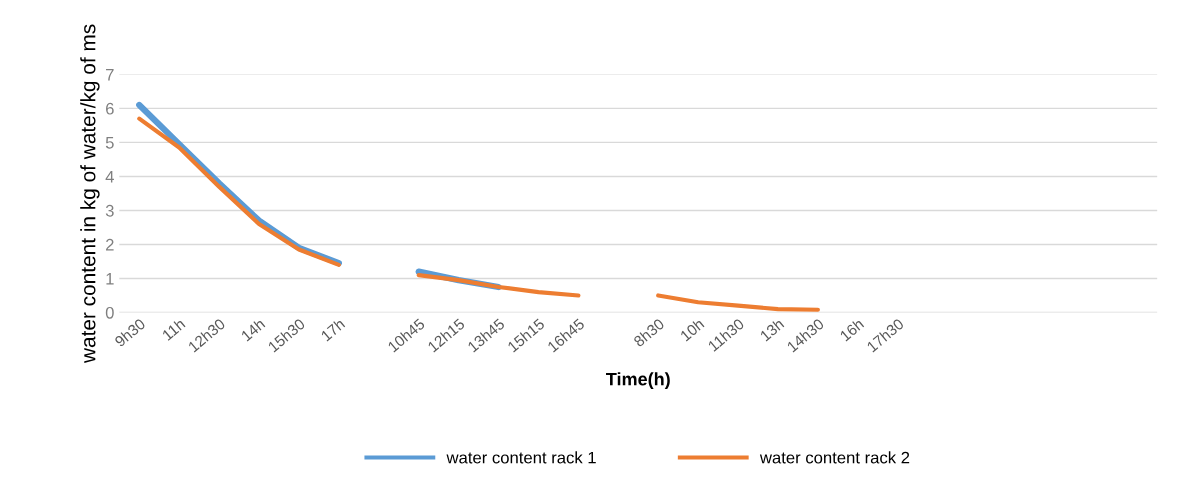  Describe the element at coordinates (834, 457) in the screenshot. I see `legend-label: water content rack 2` at that location.